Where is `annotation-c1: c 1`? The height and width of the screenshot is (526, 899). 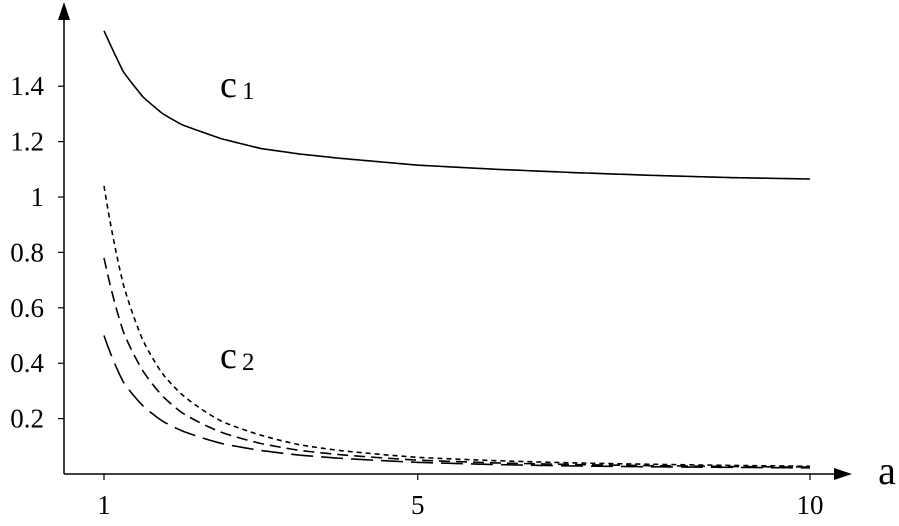
annotation-c1: c 1 is located at coordinates (237, 85).